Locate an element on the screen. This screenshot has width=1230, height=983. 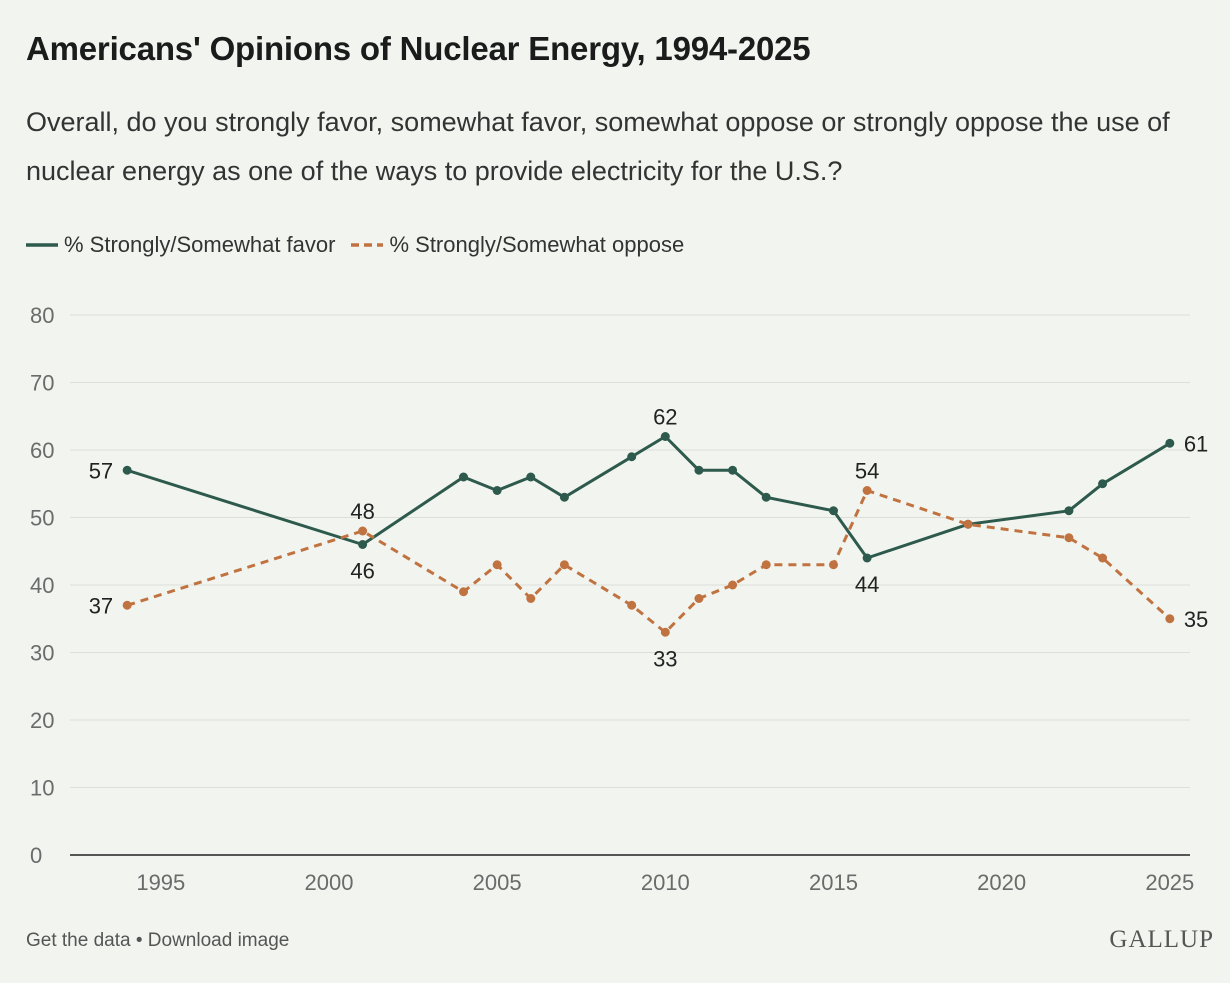
x-tick-label: 2000 is located at coordinates (329, 882).